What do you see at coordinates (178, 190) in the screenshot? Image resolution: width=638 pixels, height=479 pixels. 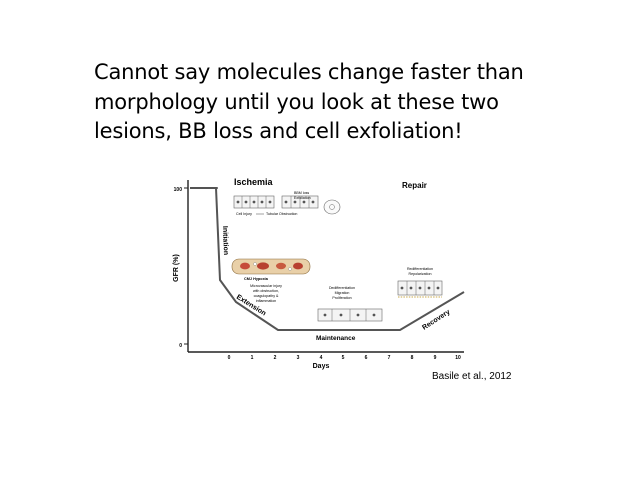 I see `y-tick-label: 100` at bounding box center [178, 190].